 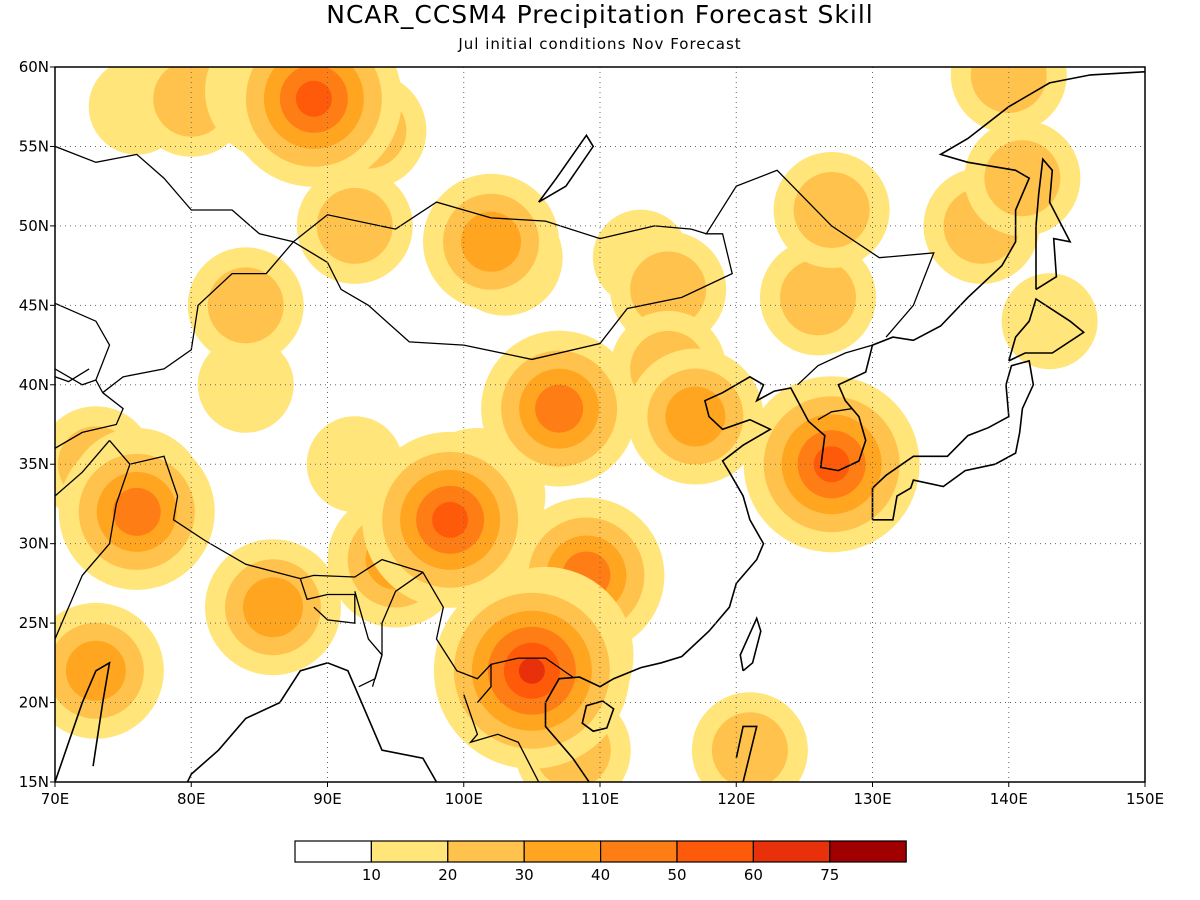 I want to click on lon-tick-label: 150E, so click(x=1145, y=799).